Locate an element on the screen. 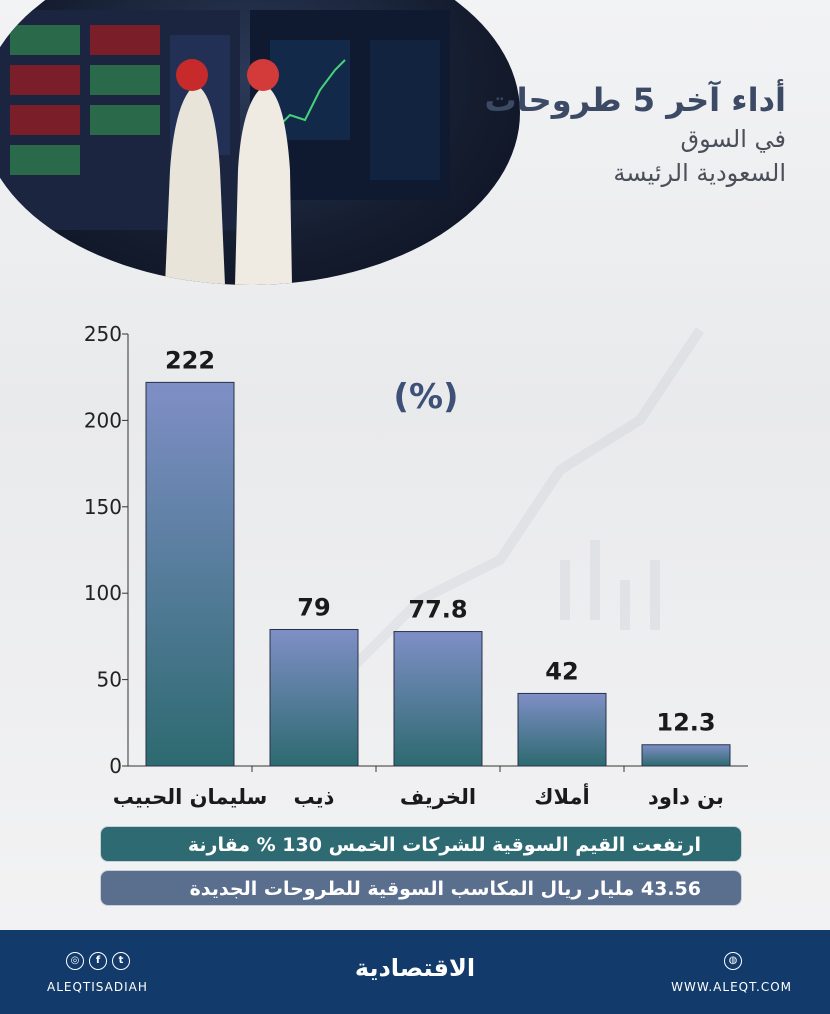  facebook-icon: f is located at coordinates (98, 961).